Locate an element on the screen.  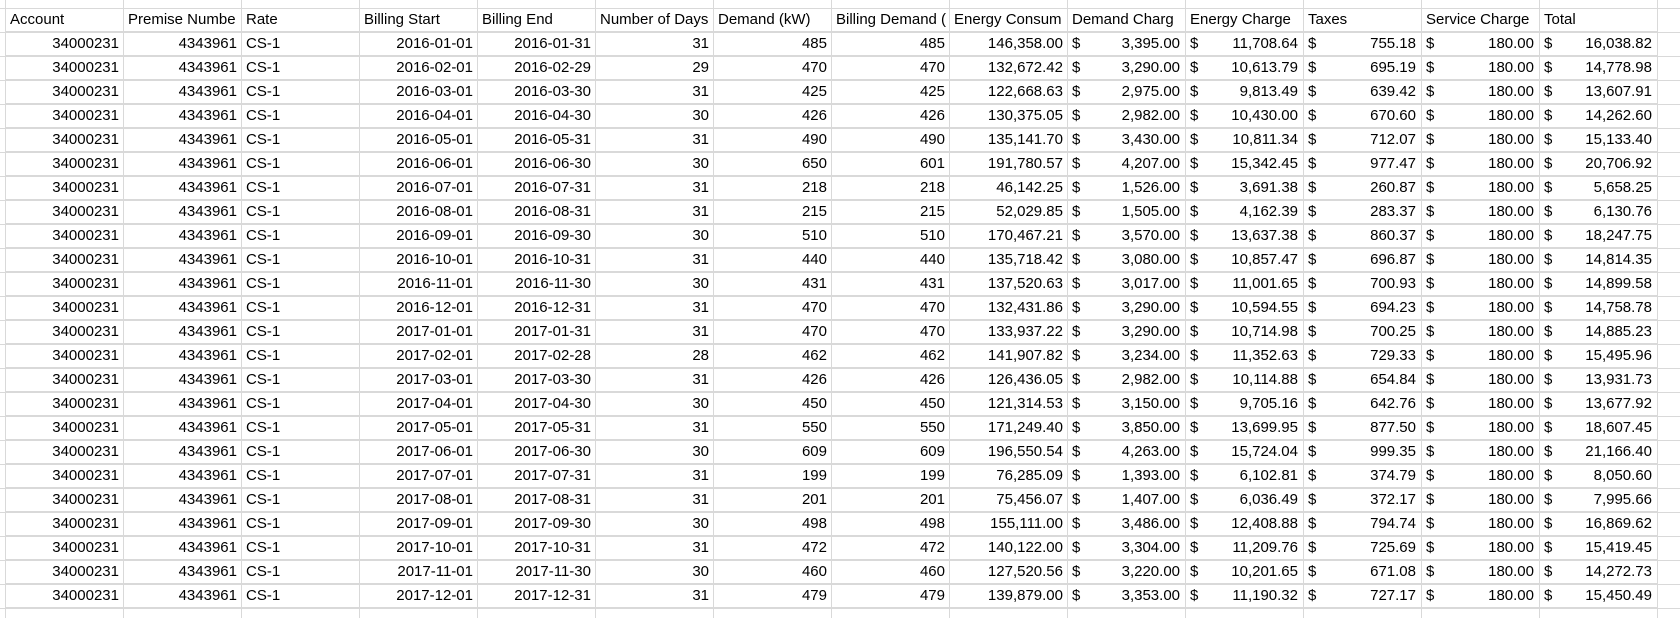
cell: 470 is located at coordinates (773, 308).